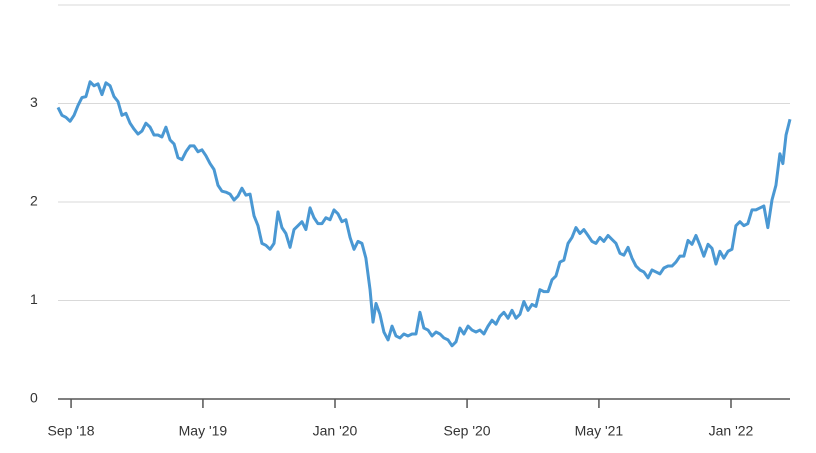 The height and width of the screenshot is (453, 816). Describe the element at coordinates (34, 102) in the screenshot. I see `y-tick-label: 3` at that location.